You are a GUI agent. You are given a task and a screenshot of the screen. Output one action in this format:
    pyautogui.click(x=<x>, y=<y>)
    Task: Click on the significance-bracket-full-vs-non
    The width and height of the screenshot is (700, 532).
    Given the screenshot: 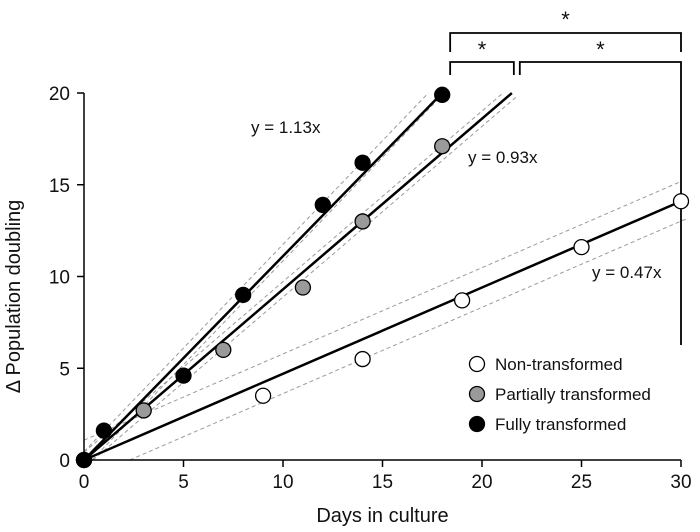 What is the action you would take?
    pyautogui.click(x=565, y=42)
    